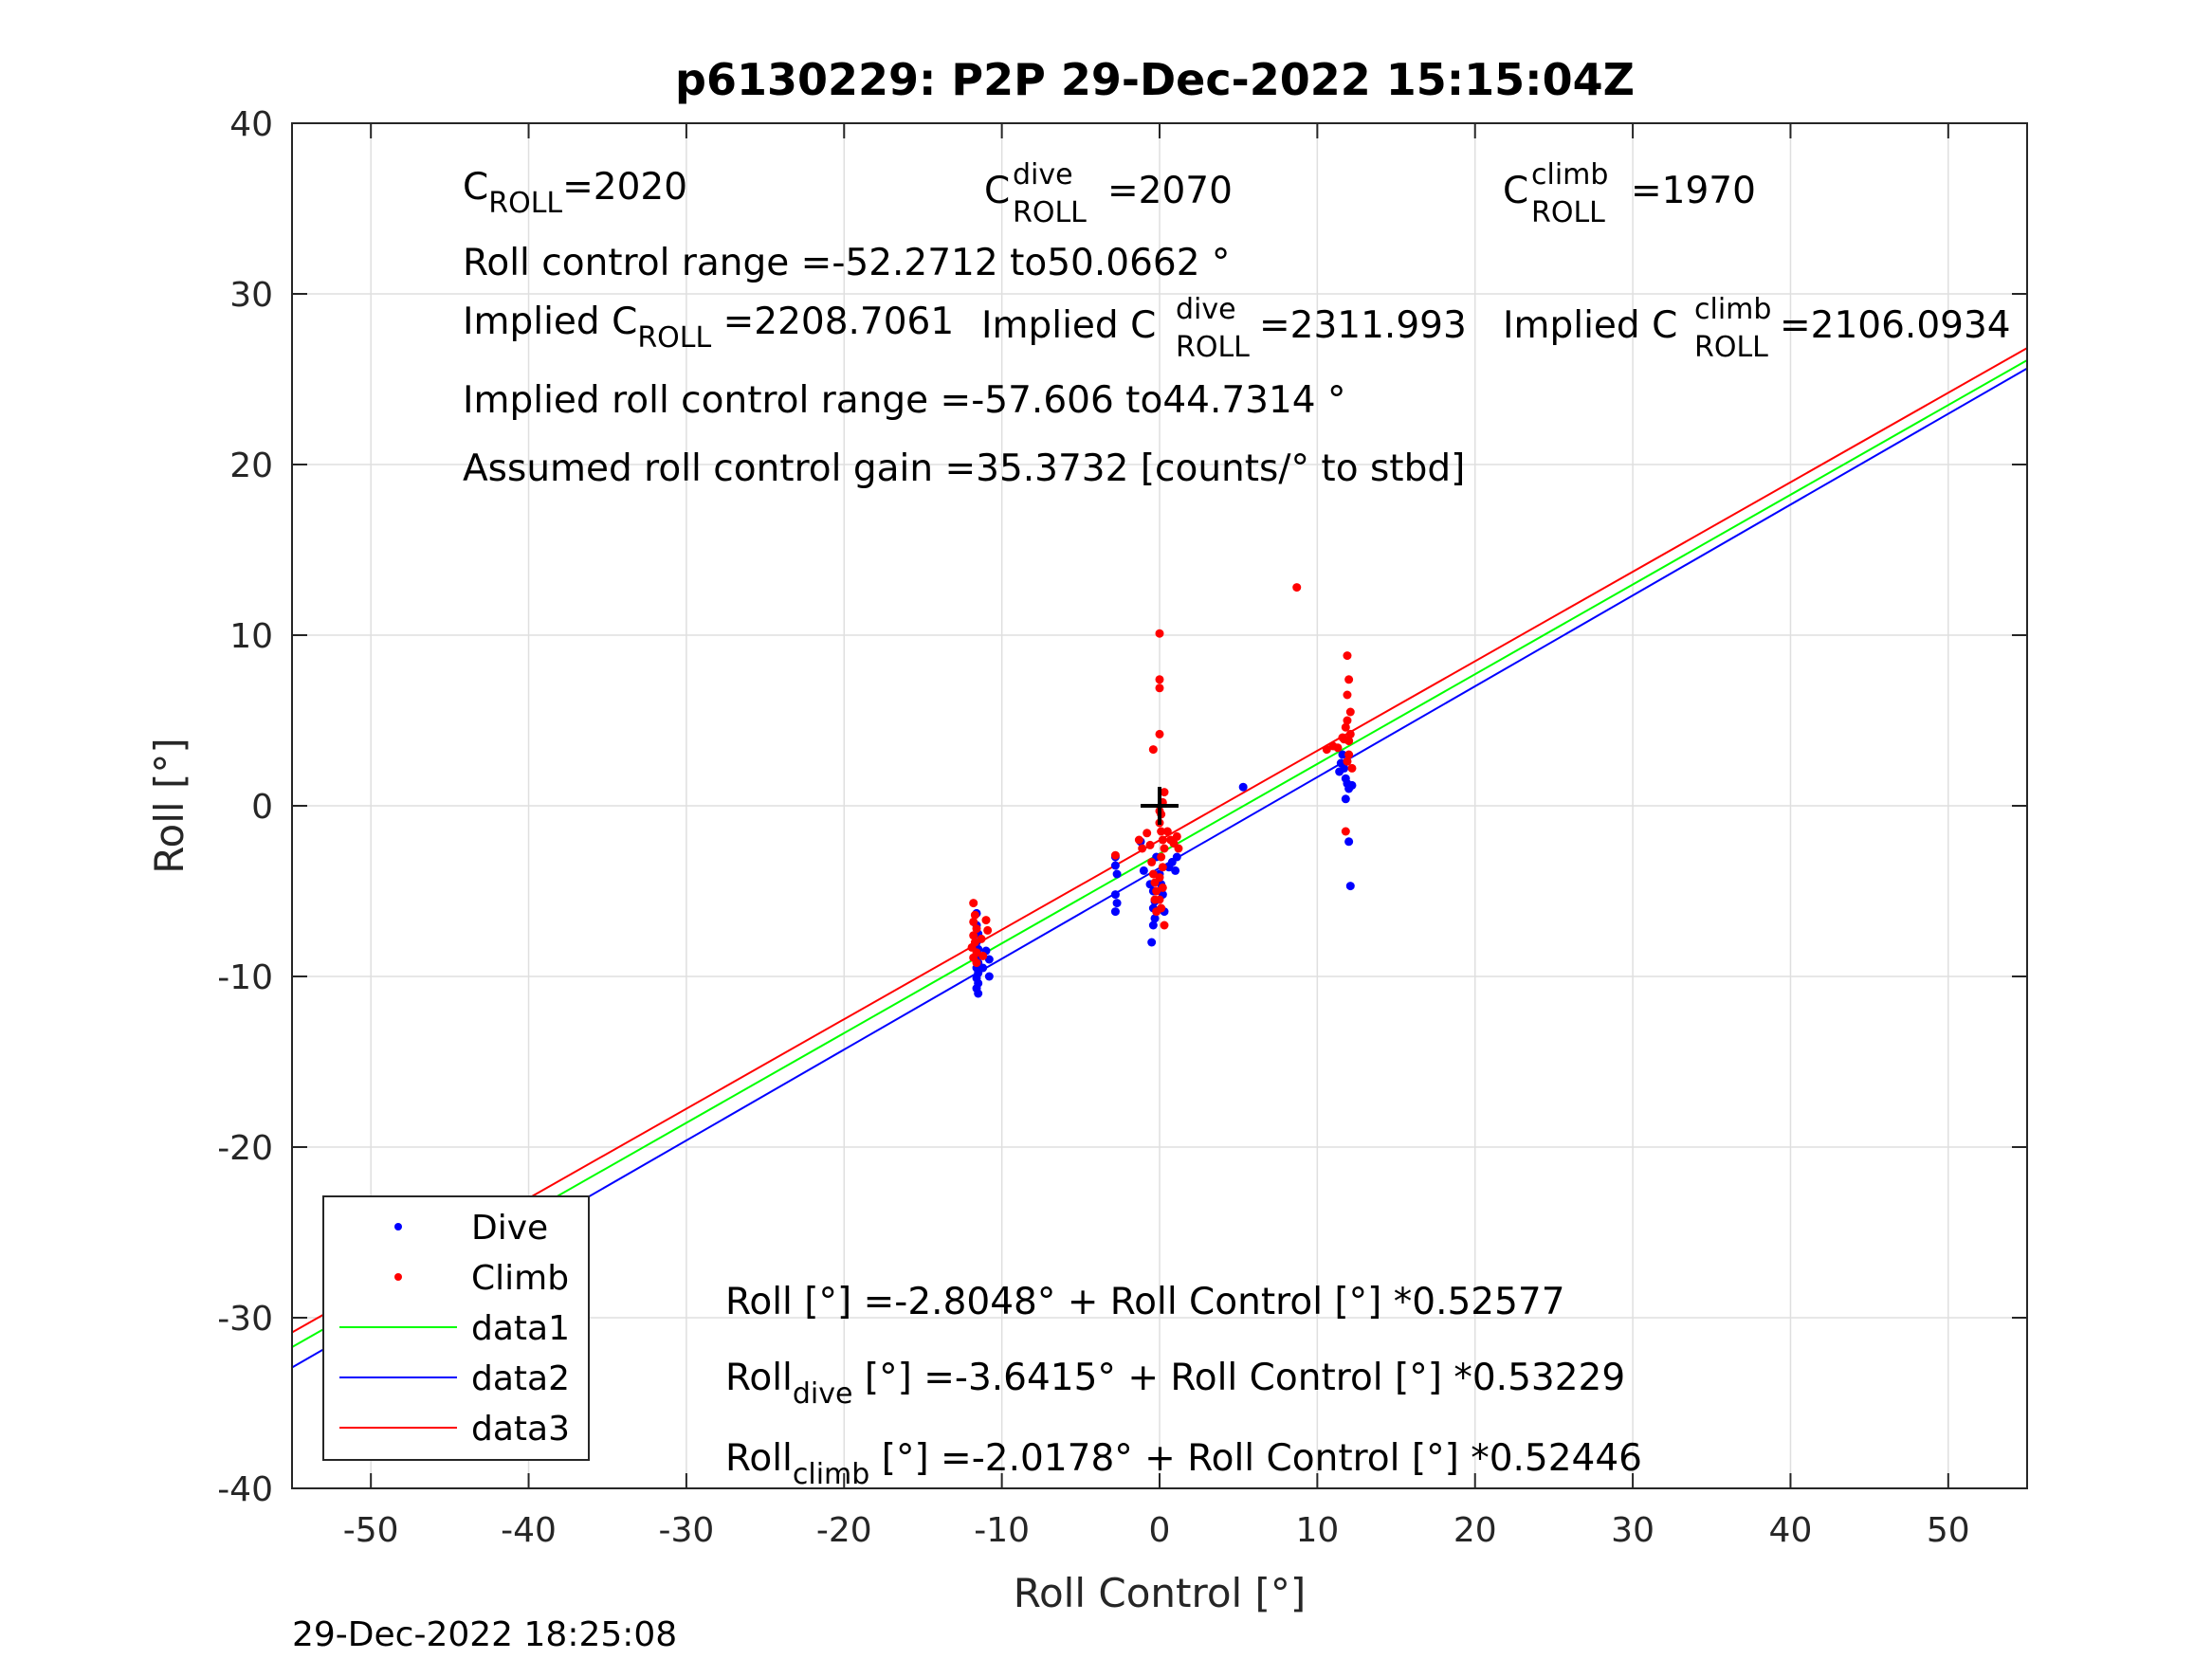 This screenshot has width=2212, height=1659. I want to click on y-tick-label: 40, so click(251, 124).